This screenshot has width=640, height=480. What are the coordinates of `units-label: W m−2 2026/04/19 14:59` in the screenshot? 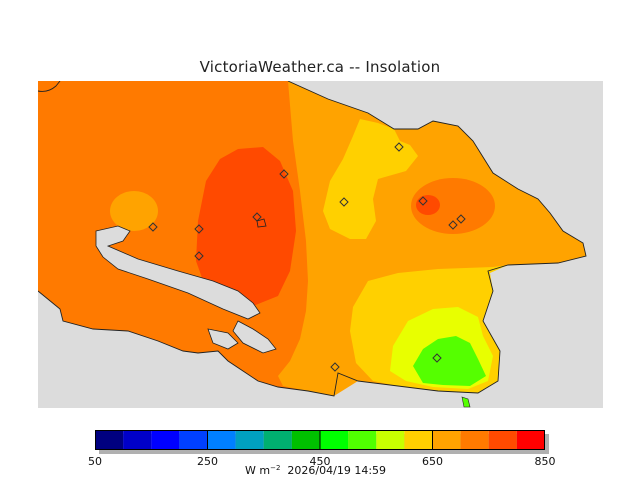 It's located at (315, 470).